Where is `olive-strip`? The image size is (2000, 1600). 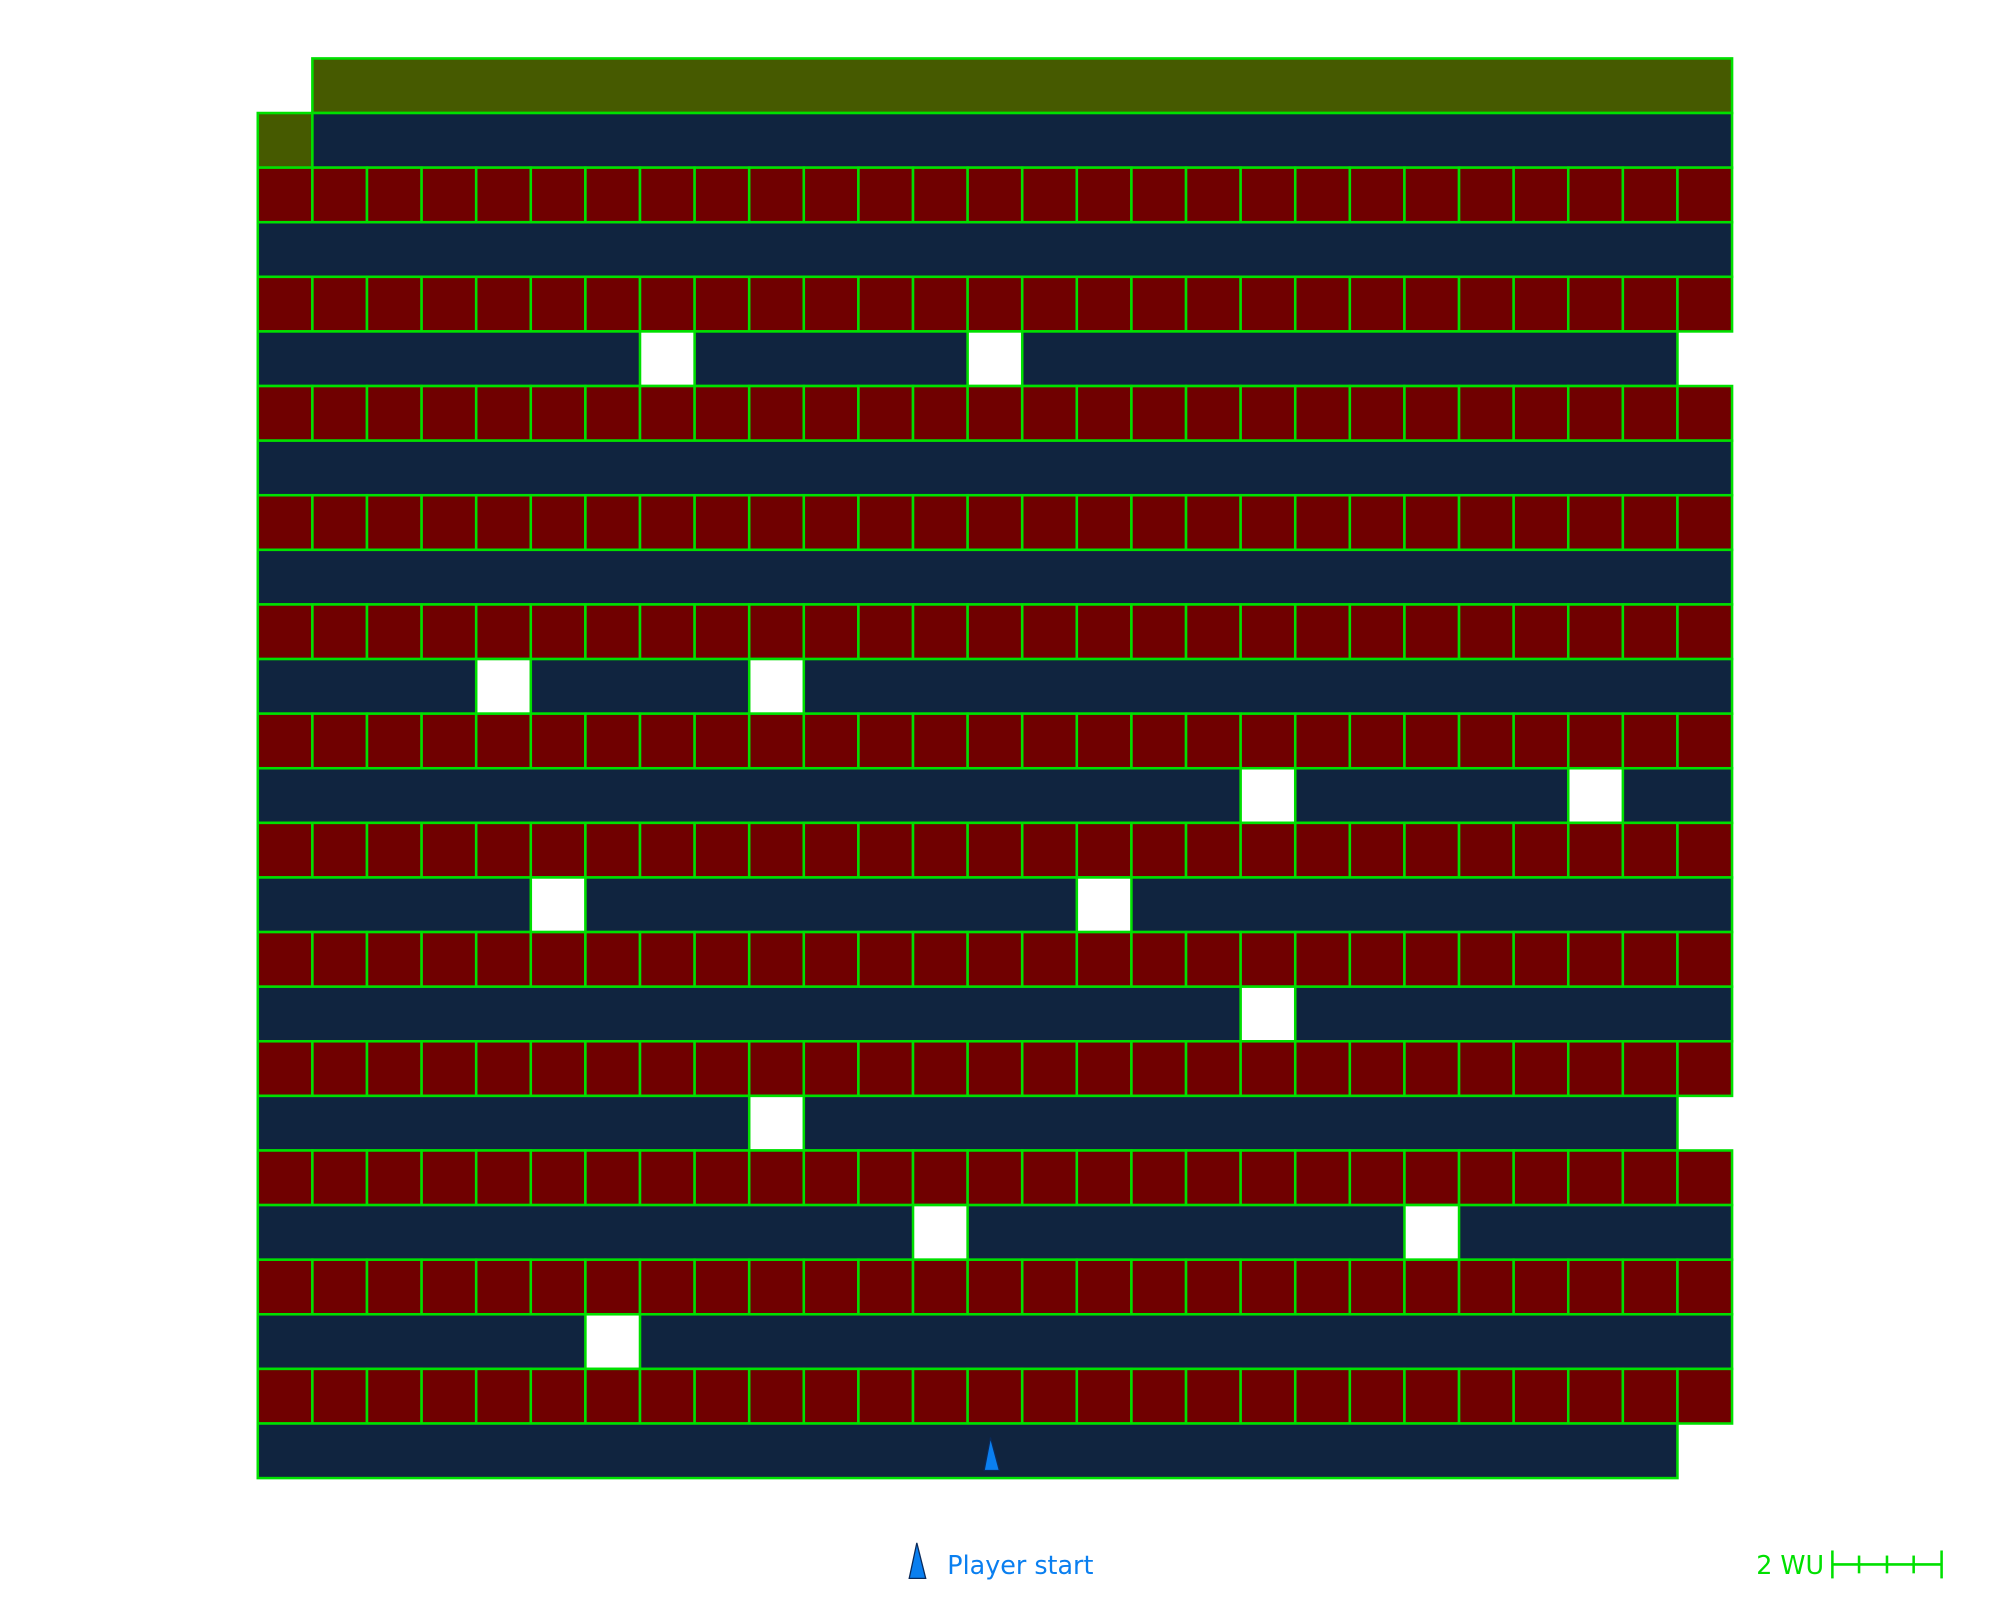 olive-strip is located at coordinates (1022, 86).